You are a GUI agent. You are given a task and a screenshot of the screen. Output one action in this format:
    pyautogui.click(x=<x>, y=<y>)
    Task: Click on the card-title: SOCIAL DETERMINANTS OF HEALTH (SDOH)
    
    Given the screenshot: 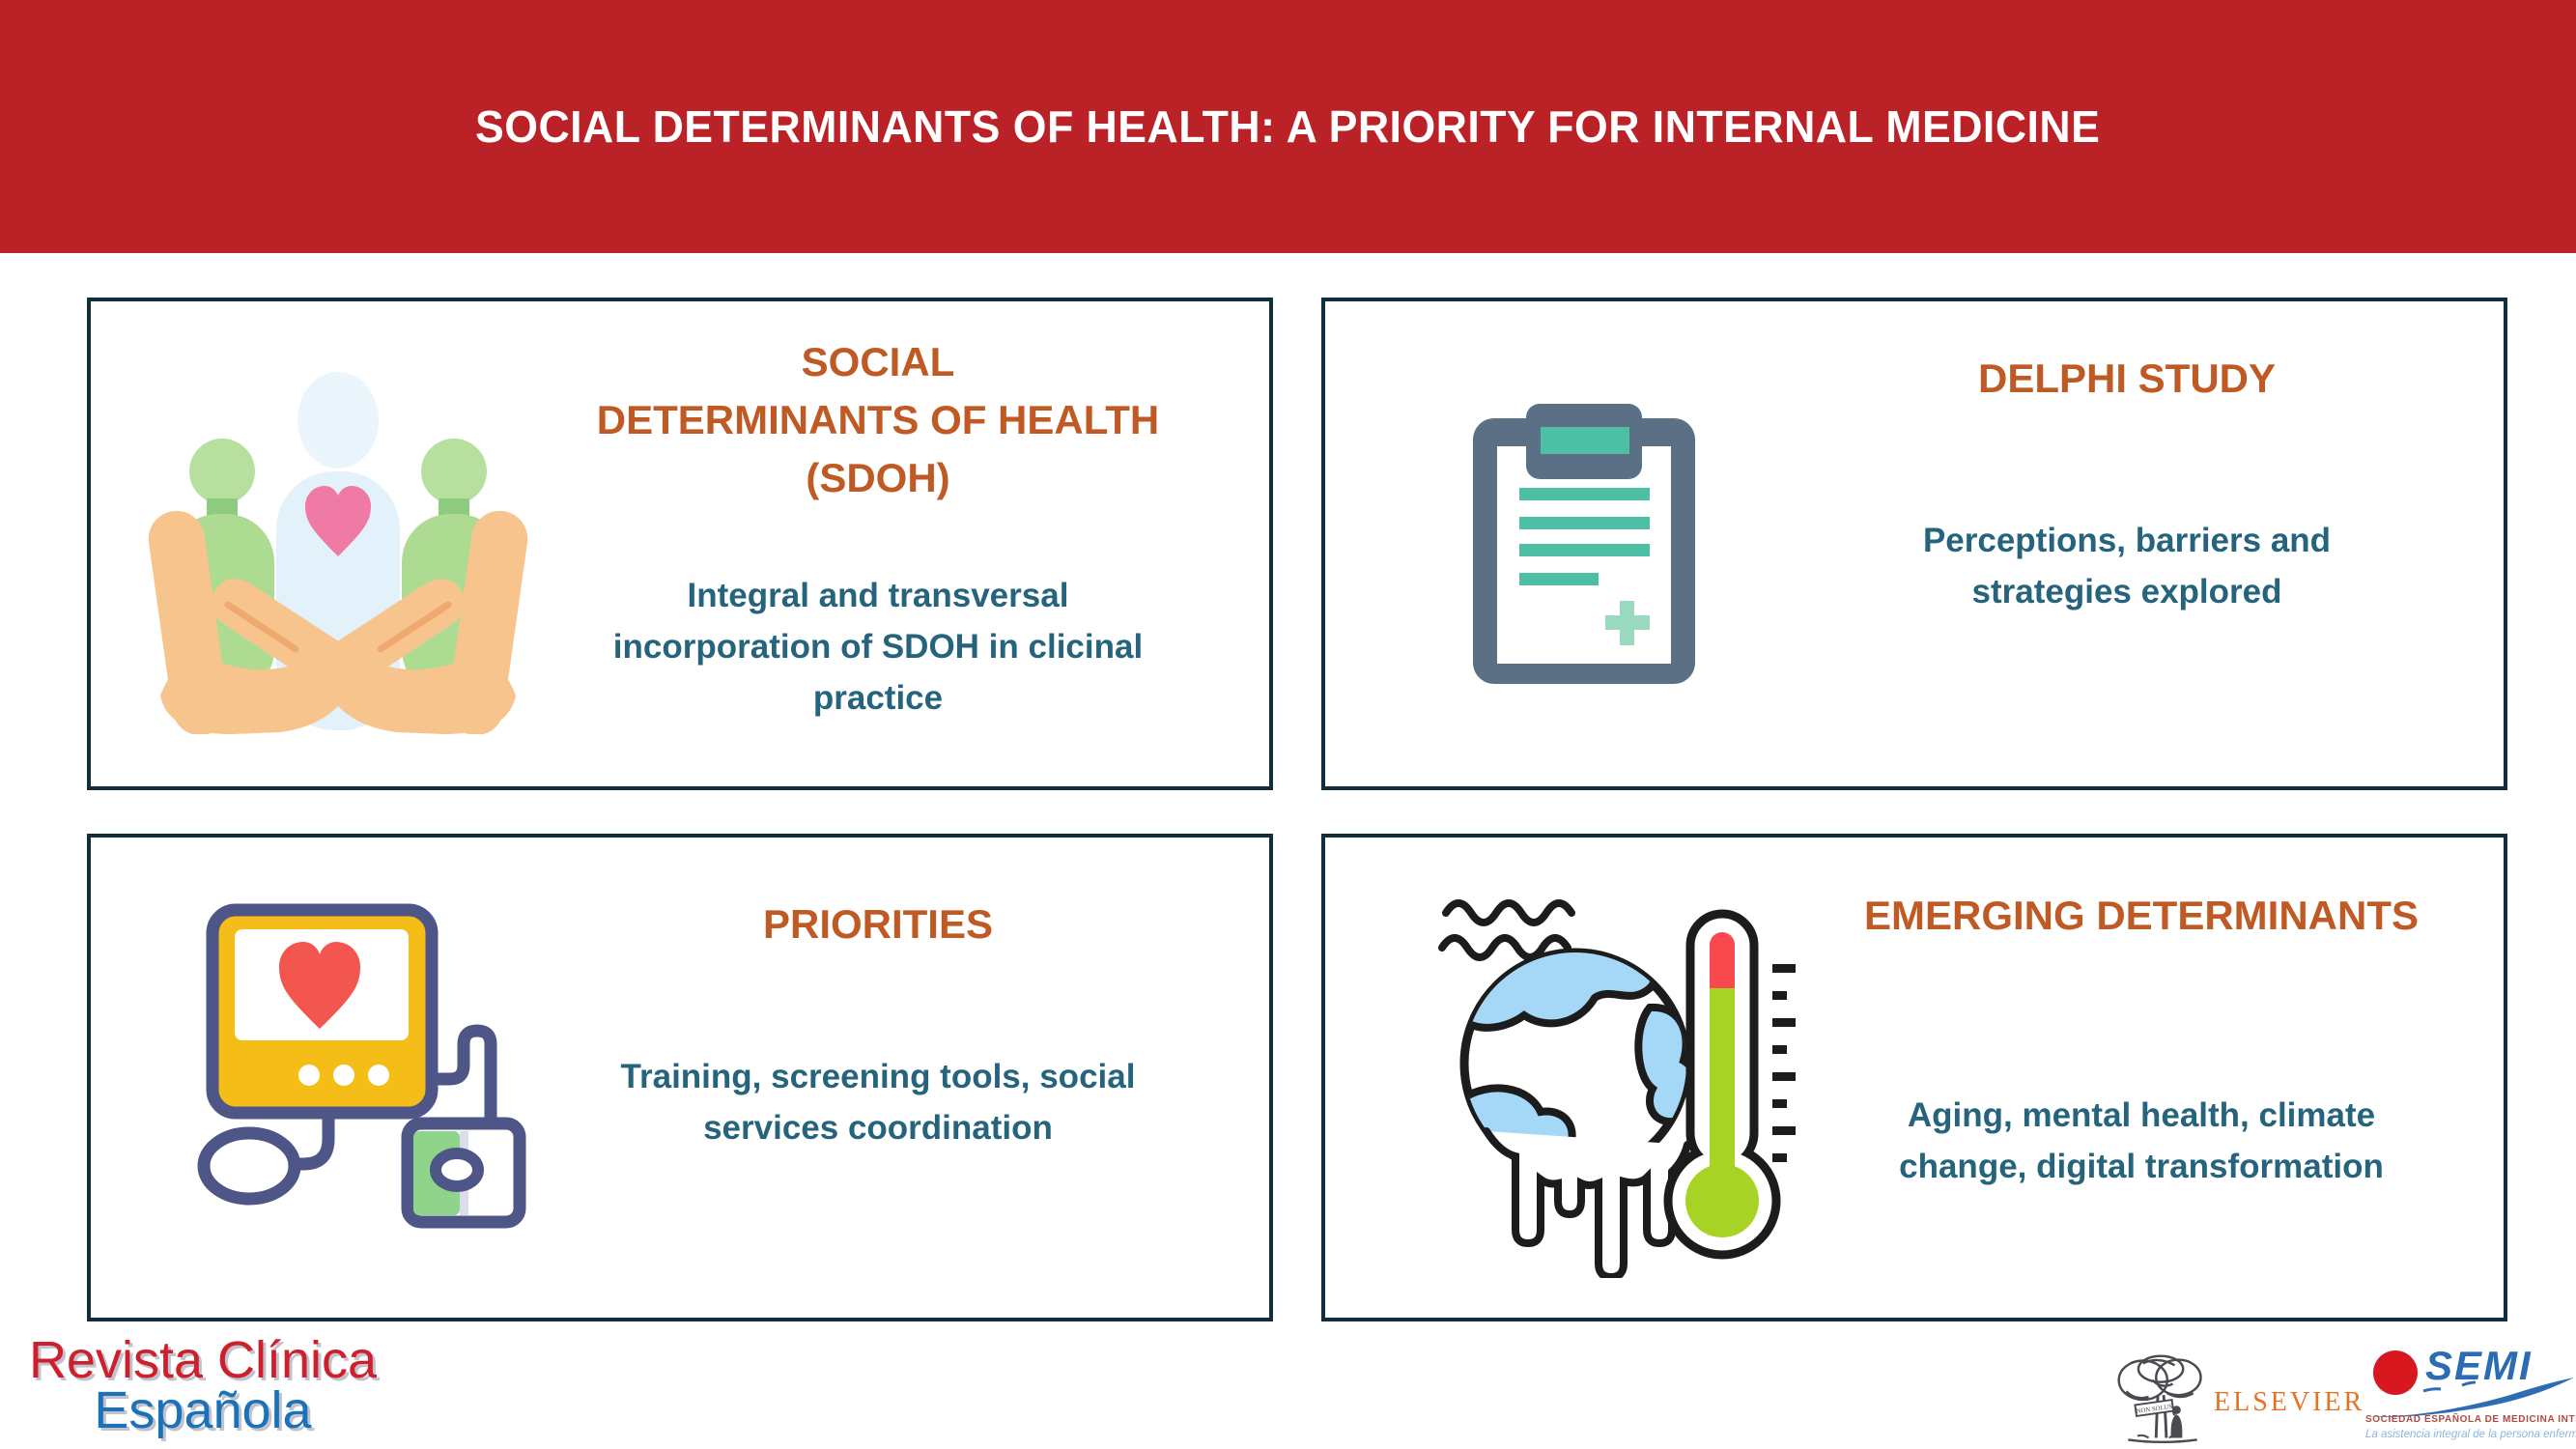 What is the action you would take?
    pyautogui.click(x=878, y=419)
    